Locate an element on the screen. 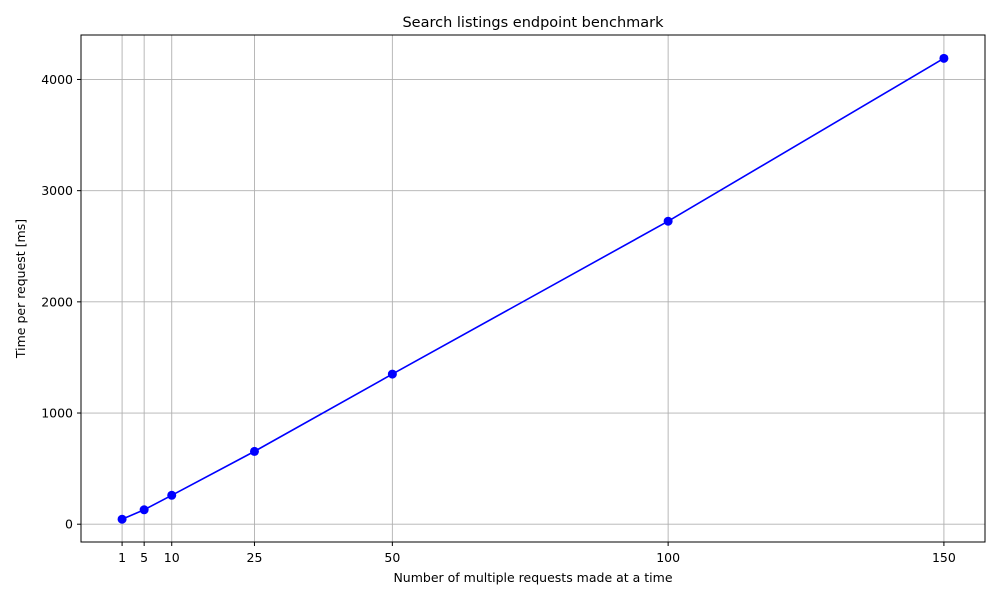 Image resolution: width=1000 pixels, height=600 pixels. x-tick-label: 1 is located at coordinates (122, 557).